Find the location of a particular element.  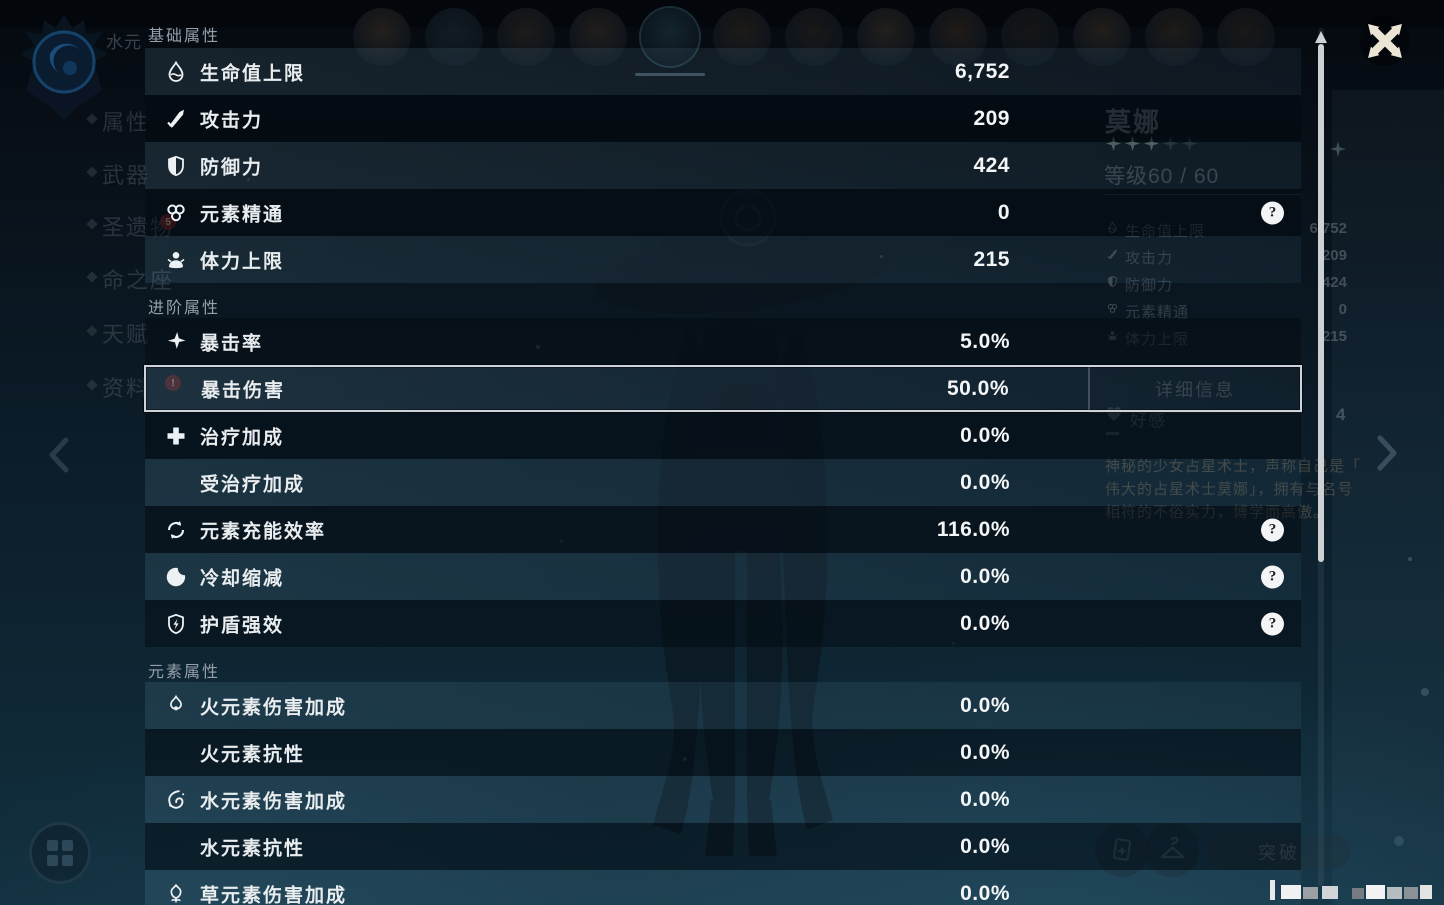

attribute-row: 元素充能效率 116.0%? is located at coordinates (723, 529).